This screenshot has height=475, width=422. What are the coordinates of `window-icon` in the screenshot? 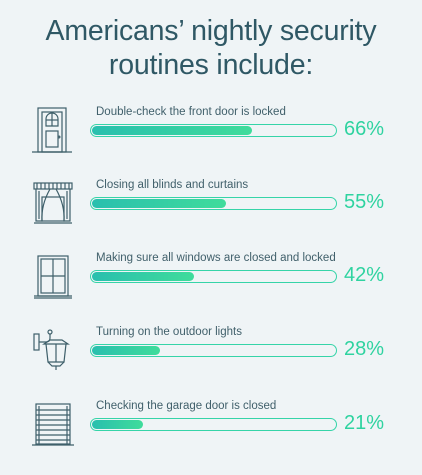 It's located at (53, 277).